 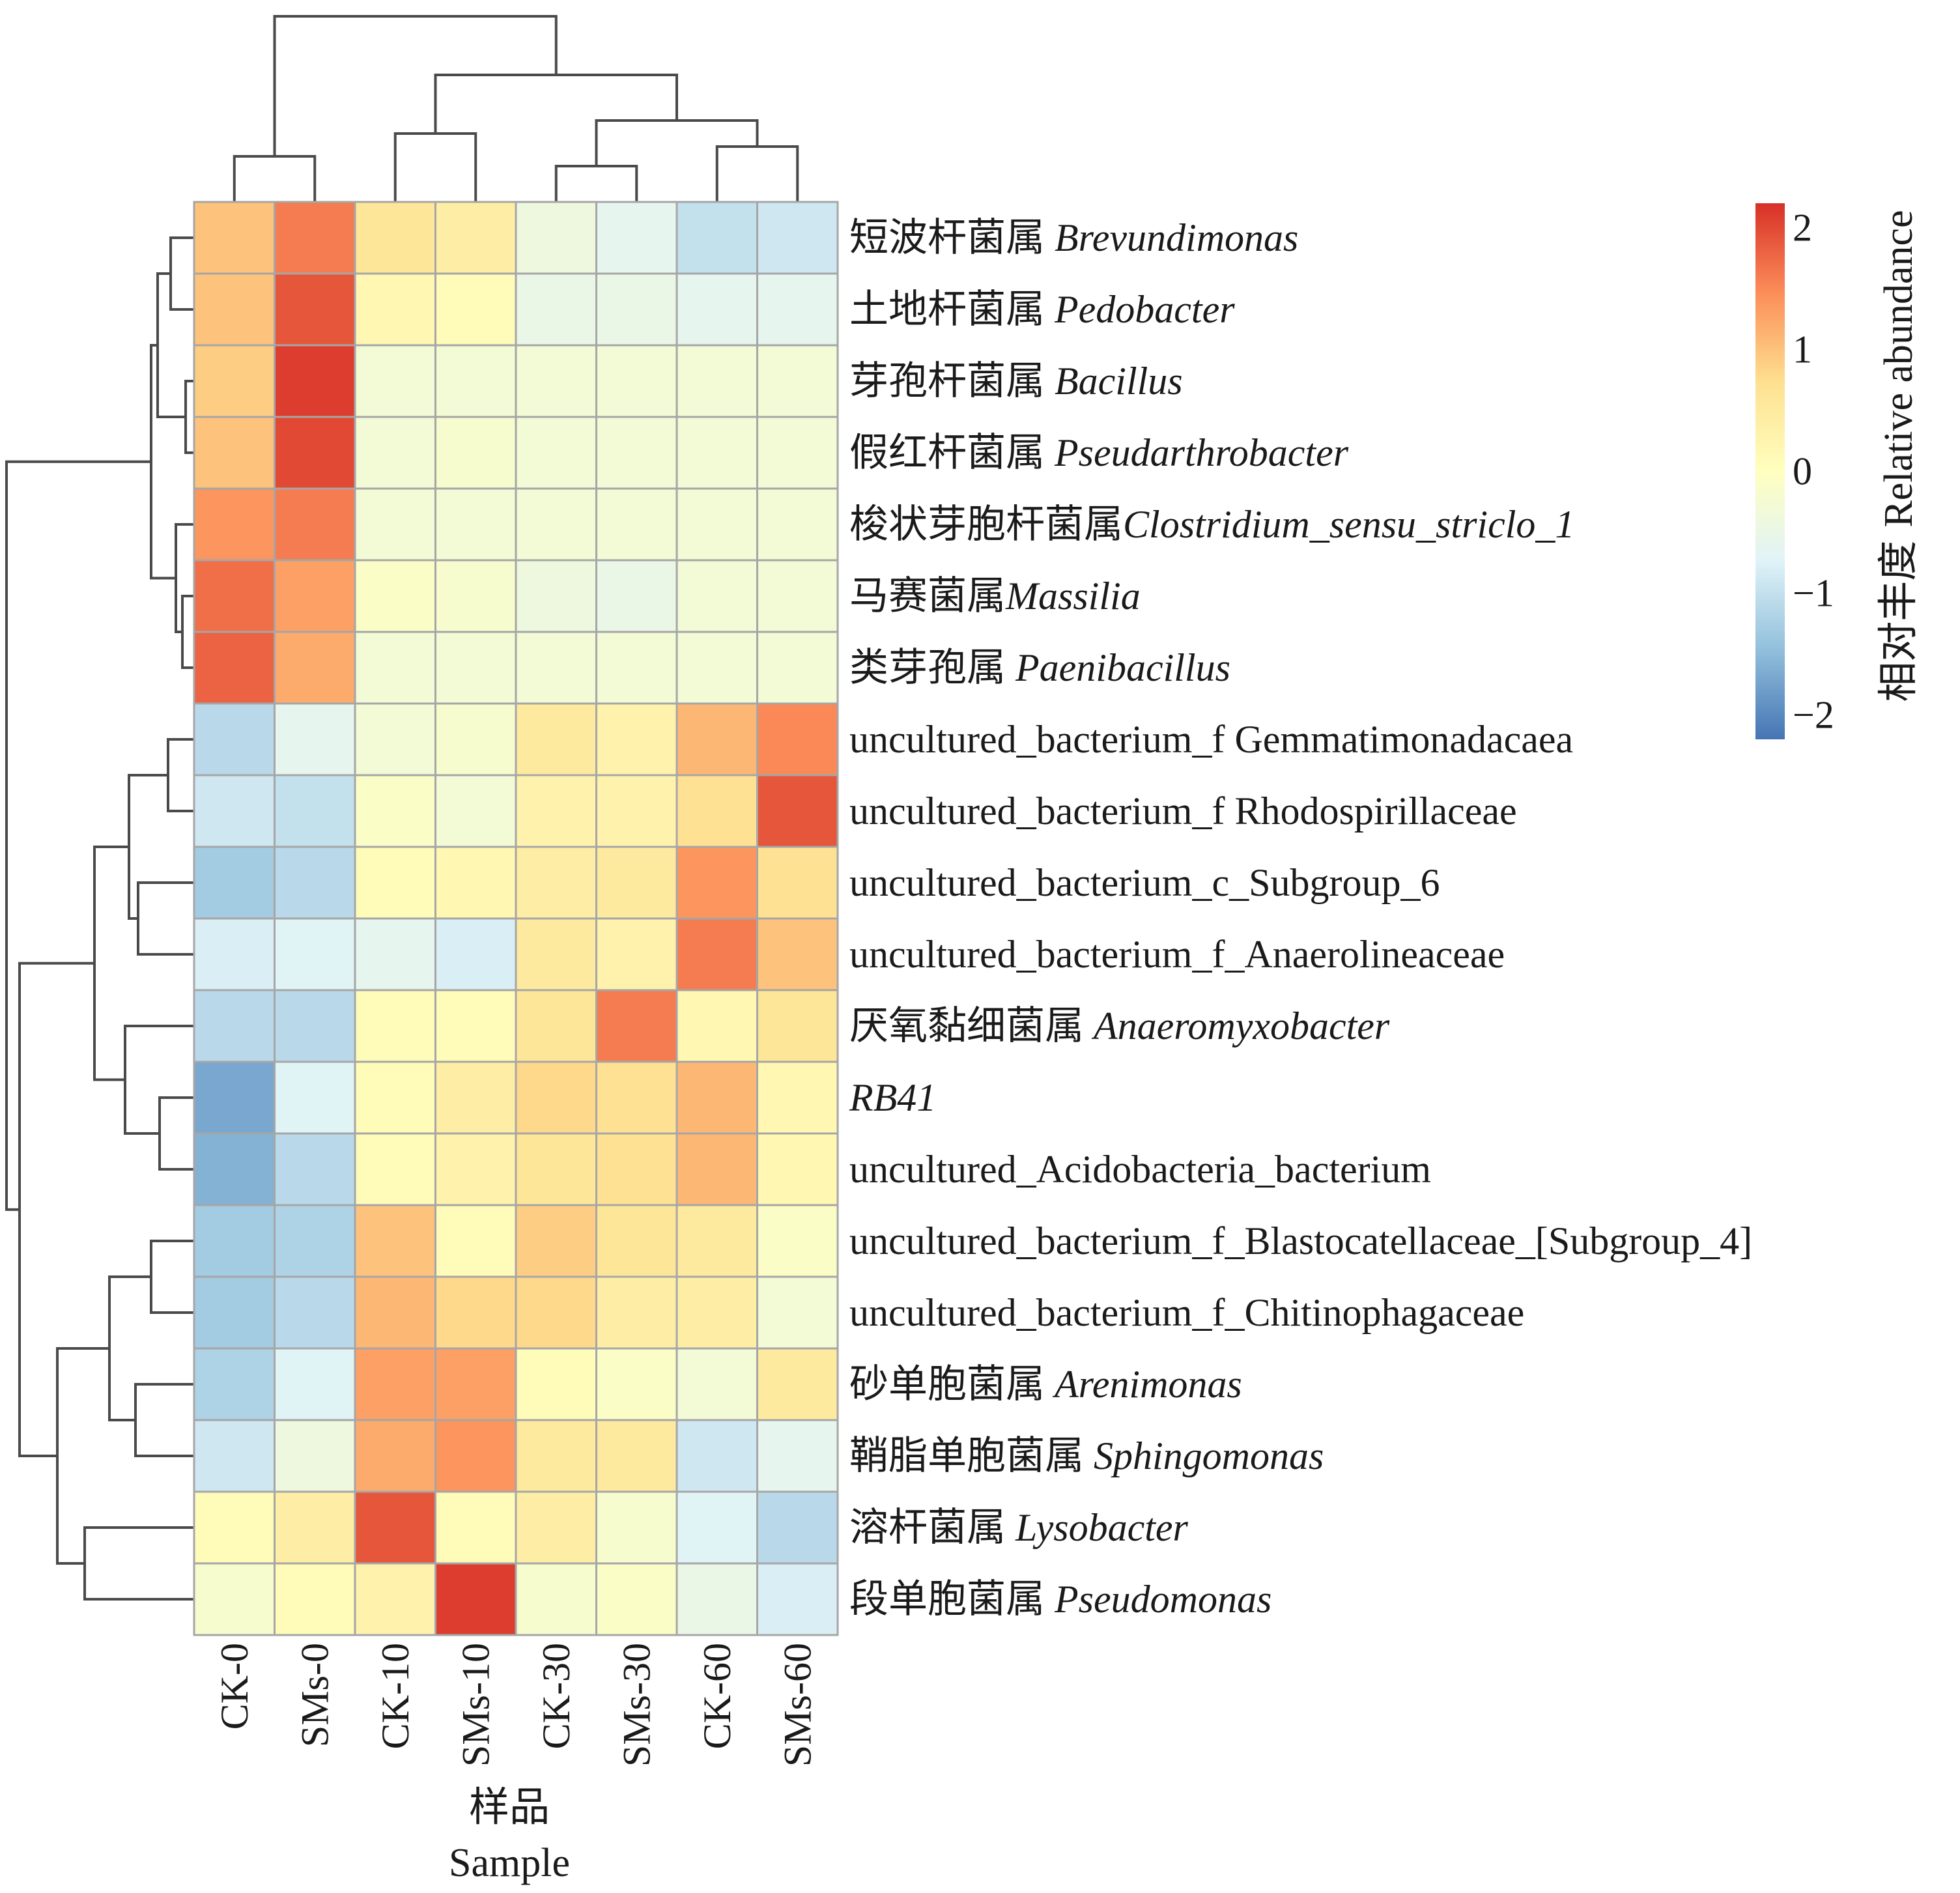 I want to click on row-label-latin: Clostridium_sensu_striclo_1, so click(x=1349, y=524).